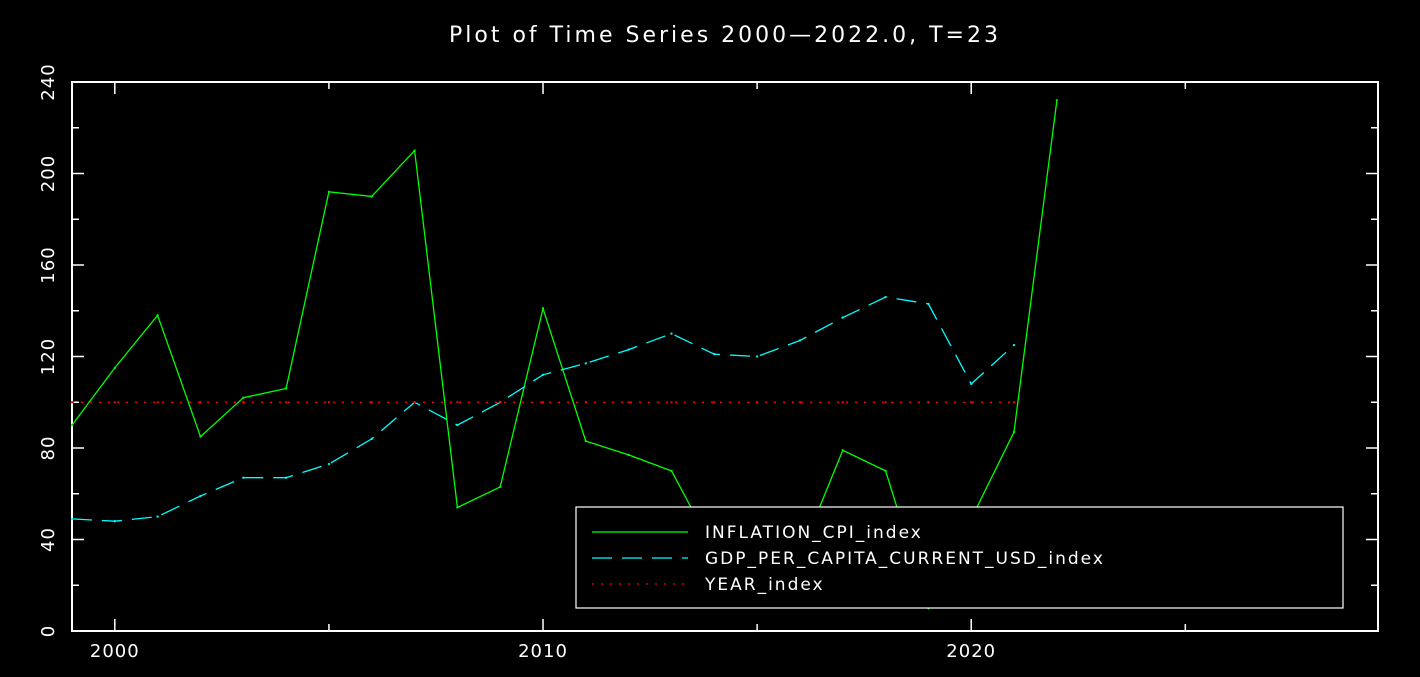 This screenshot has height=677, width=1420. What do you see at coordinates (48, 539) in the screenshot?
I see `y-tick-label: 40` at bounding box center [48, 539].